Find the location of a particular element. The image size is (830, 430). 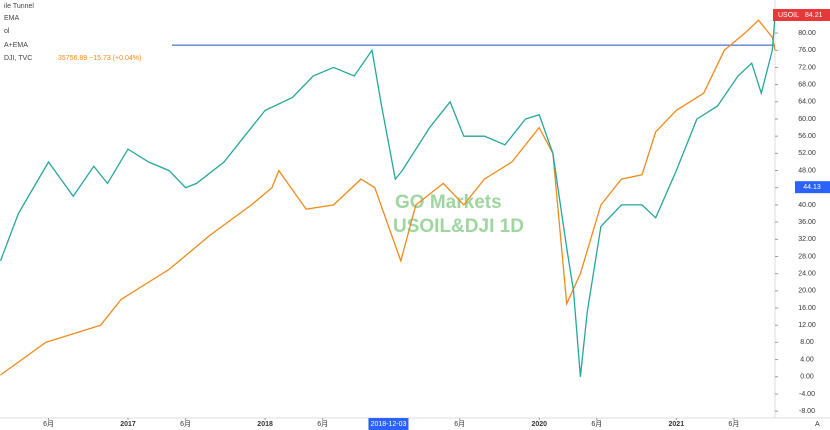

y-tick-label: 60.00 is located at coordinates (807, 119).